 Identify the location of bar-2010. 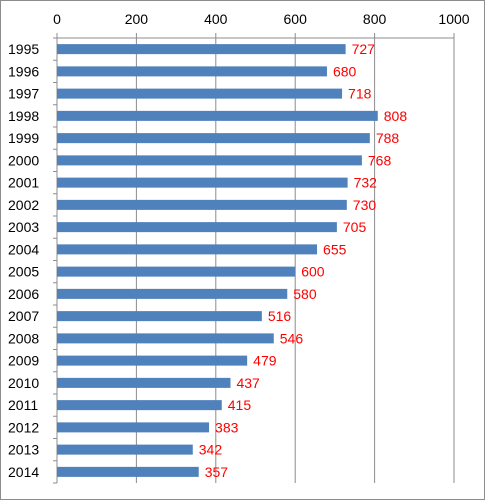
(144, 382).